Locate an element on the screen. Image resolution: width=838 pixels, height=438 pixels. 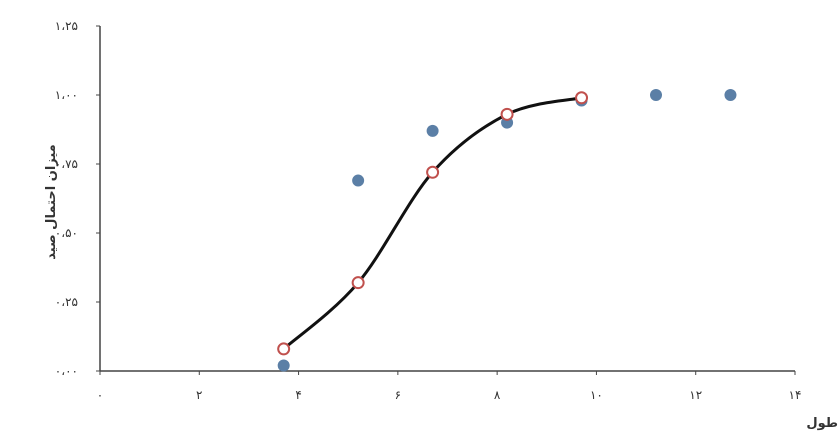
x-tick-labels: ۰ ۲ ۴ ۶ ۸ ۱۰ ۱۲ ۱۴ is located at coordinates (449, 386).